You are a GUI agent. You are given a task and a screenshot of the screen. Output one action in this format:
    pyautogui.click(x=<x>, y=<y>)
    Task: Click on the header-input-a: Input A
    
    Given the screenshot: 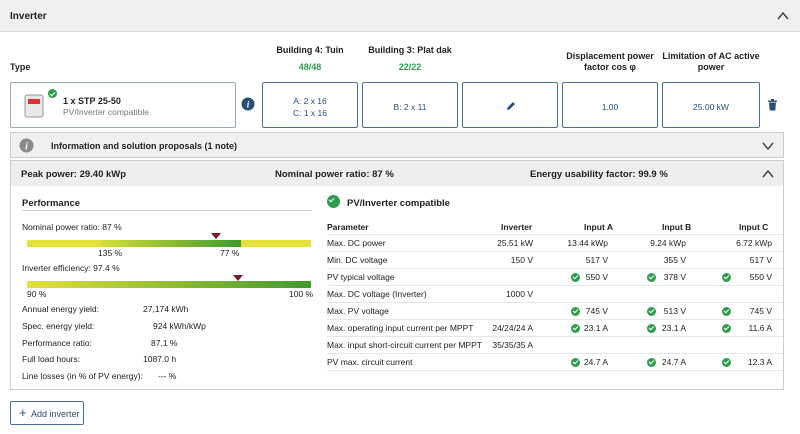 What is the action you would take?
    pyautogui.click(x=598, y=227)
    